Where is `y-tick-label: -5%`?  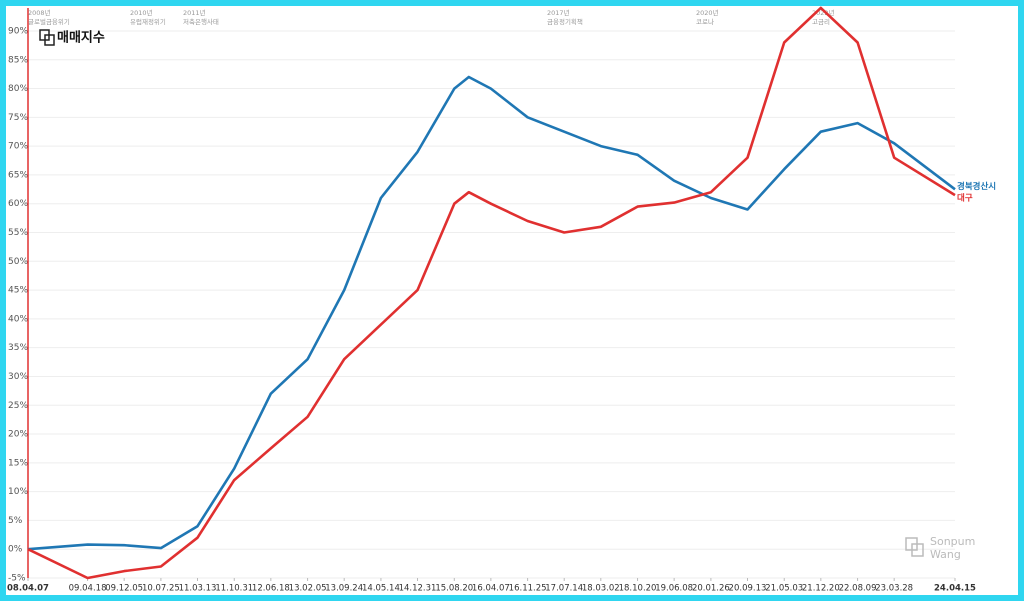
y-tick-label: -5% is located at coordinates (17, 579).